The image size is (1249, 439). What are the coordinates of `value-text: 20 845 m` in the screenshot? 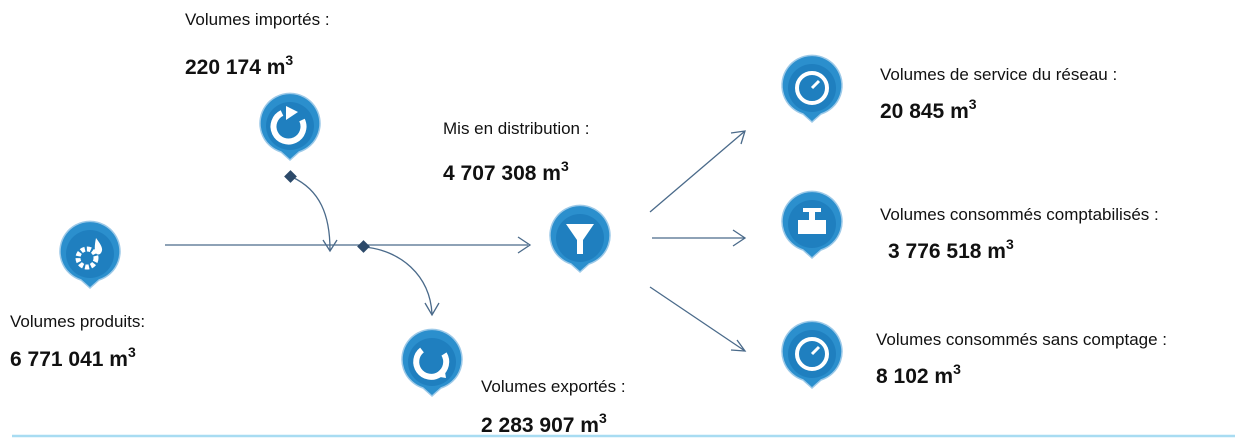 It's located at (924, 111).